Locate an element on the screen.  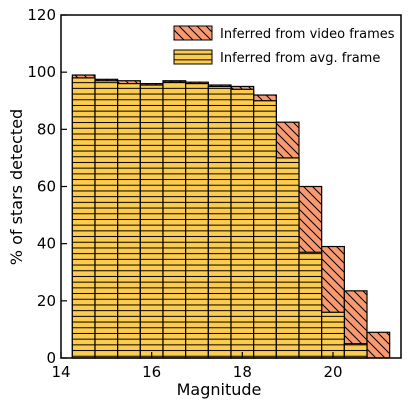
x-ticks: 14 16 18 20 is located at coordinates (197, 366).